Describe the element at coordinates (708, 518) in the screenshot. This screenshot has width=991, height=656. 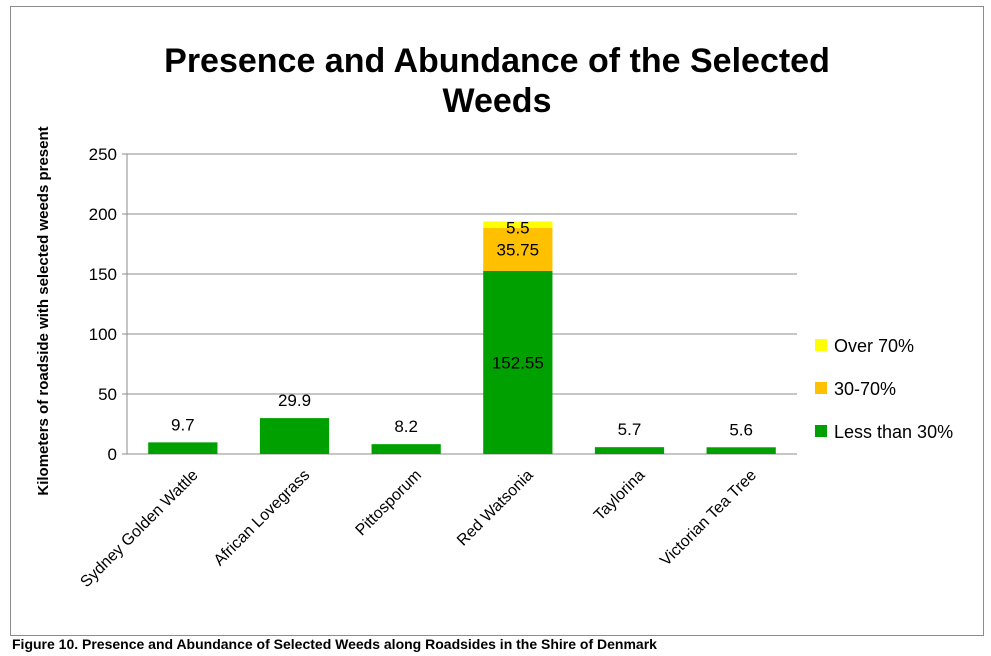
I see `x-tick-label: Victorian Tea Tree` at that location.